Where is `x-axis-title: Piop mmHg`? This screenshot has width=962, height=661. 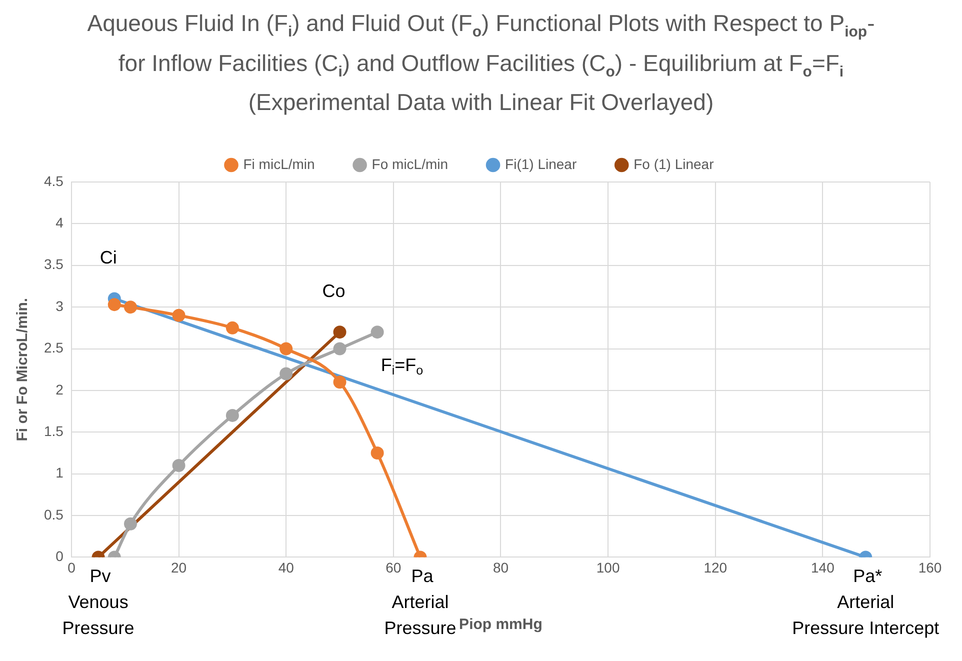
x-axis-title: Piop mmHg is located at coordinates (500, 625).